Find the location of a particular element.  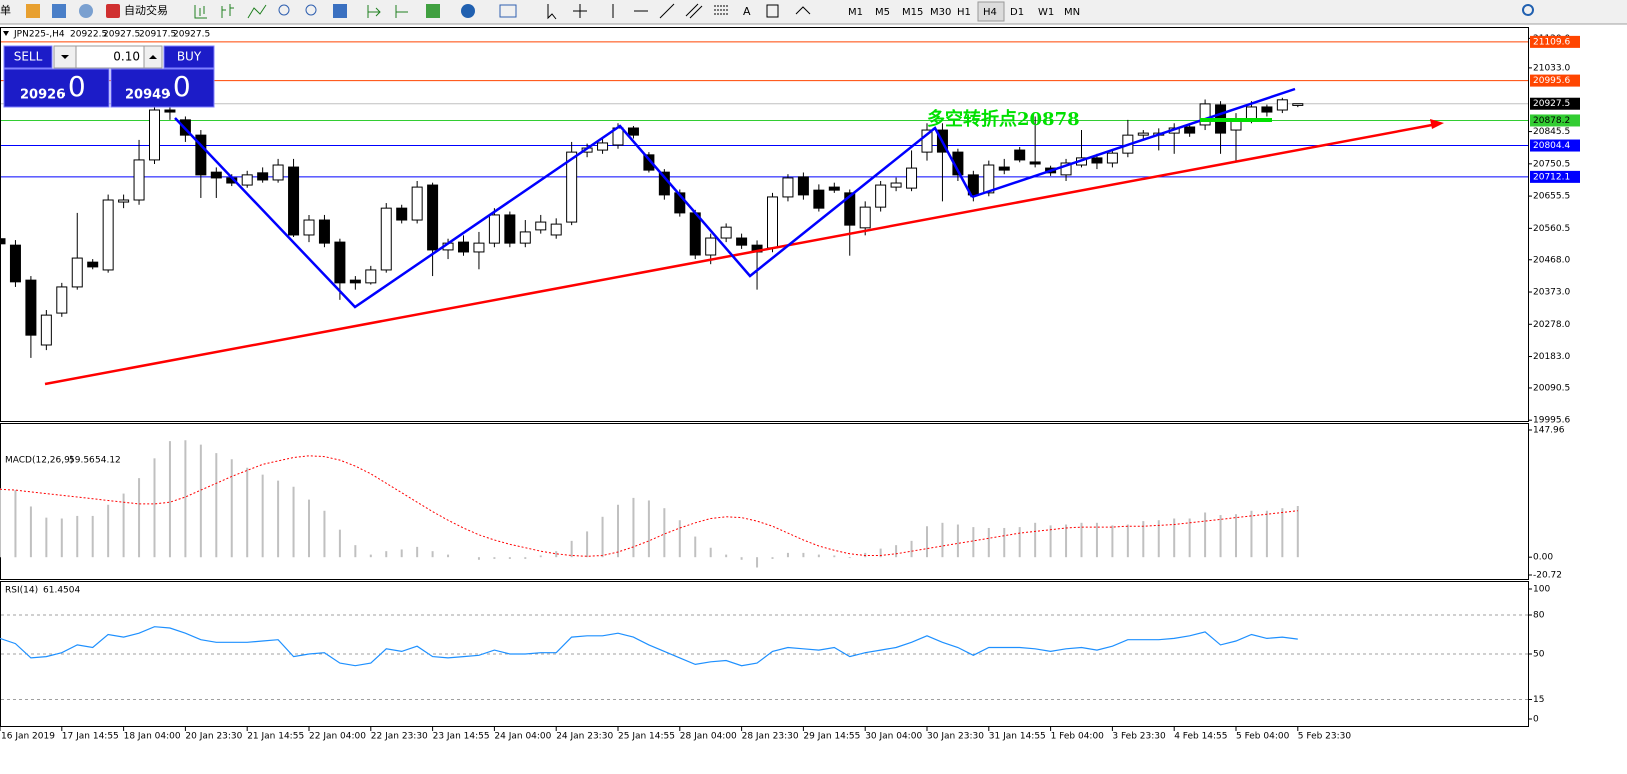

sell-label: SELL is located at coordinates (28, 57).